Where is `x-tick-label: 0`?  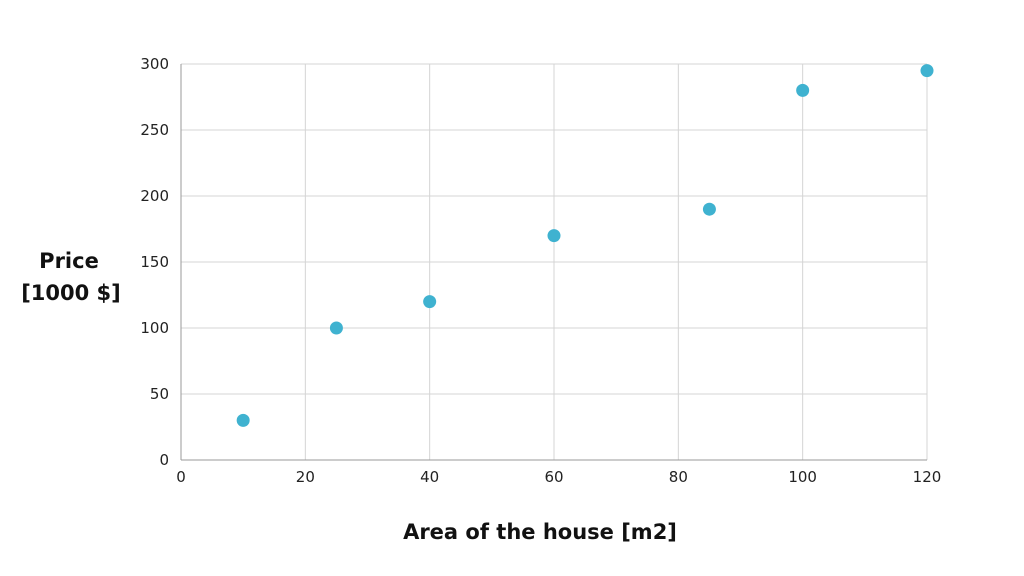 x-tick-label: 0 is located at coordinates (181, 477).